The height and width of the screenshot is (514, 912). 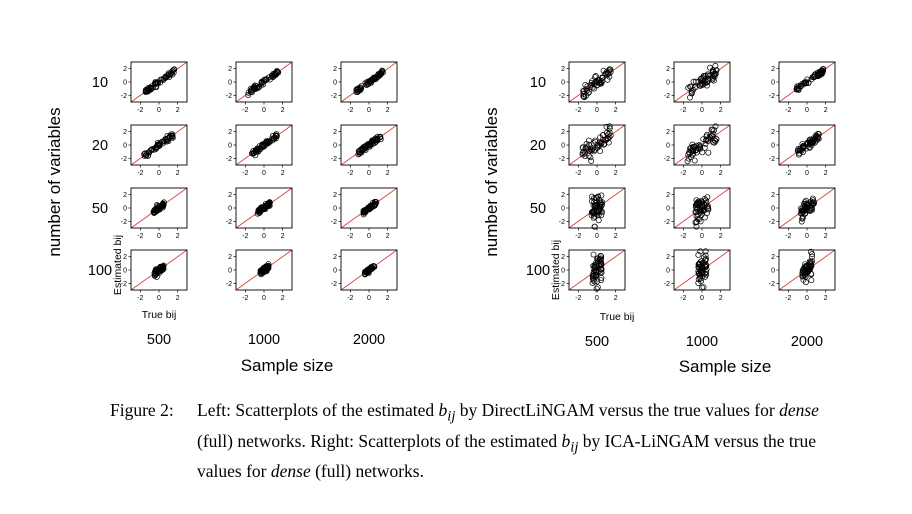 What do you see at coordinates (264, 340) in the screenshot?
I see `col-label-1000: 1000` at bounding box center [264, 340].